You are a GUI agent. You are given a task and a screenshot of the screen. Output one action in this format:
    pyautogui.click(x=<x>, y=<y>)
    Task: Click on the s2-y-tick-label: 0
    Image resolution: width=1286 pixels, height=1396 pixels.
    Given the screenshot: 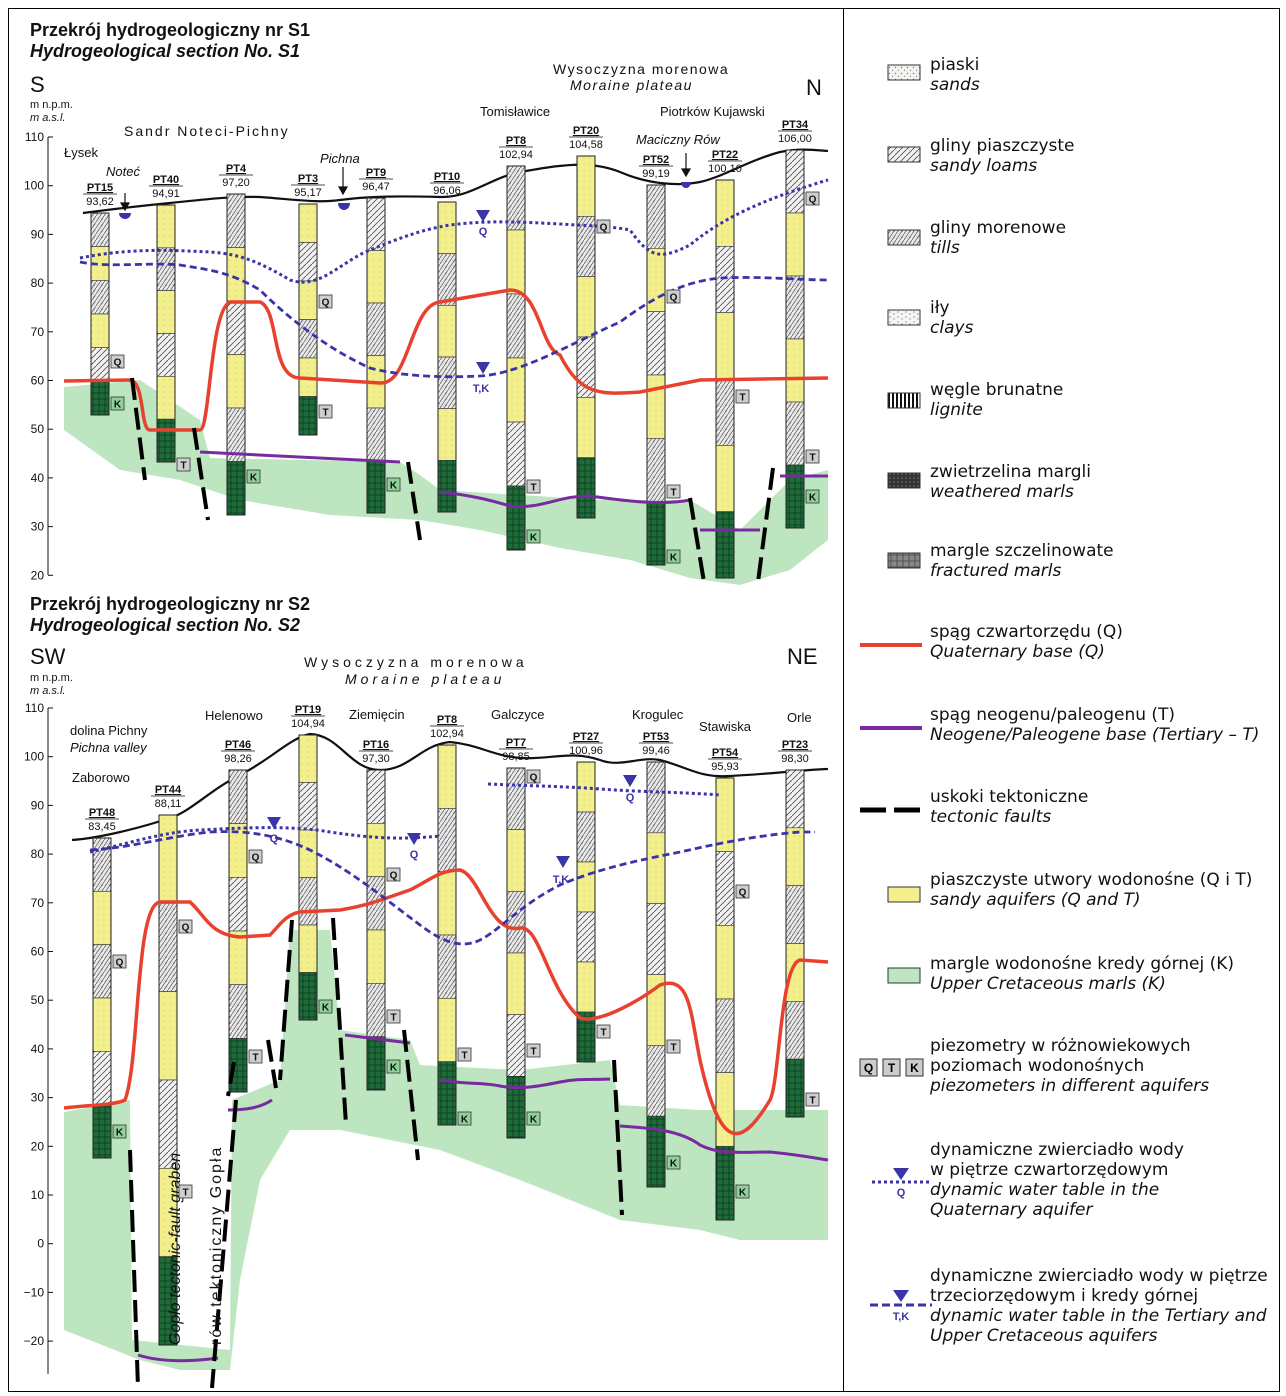 What is the action you would take?
    pyautogui.click(x=40, y=1244)
    